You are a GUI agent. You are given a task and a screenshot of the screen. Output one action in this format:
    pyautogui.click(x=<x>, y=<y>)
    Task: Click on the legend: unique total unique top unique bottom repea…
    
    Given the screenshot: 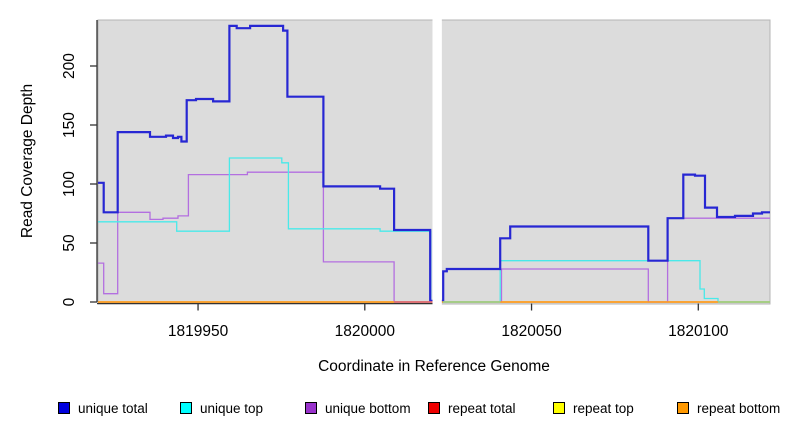 What is the action you would take?
    pyautogui.click(x=396, y=410)
    